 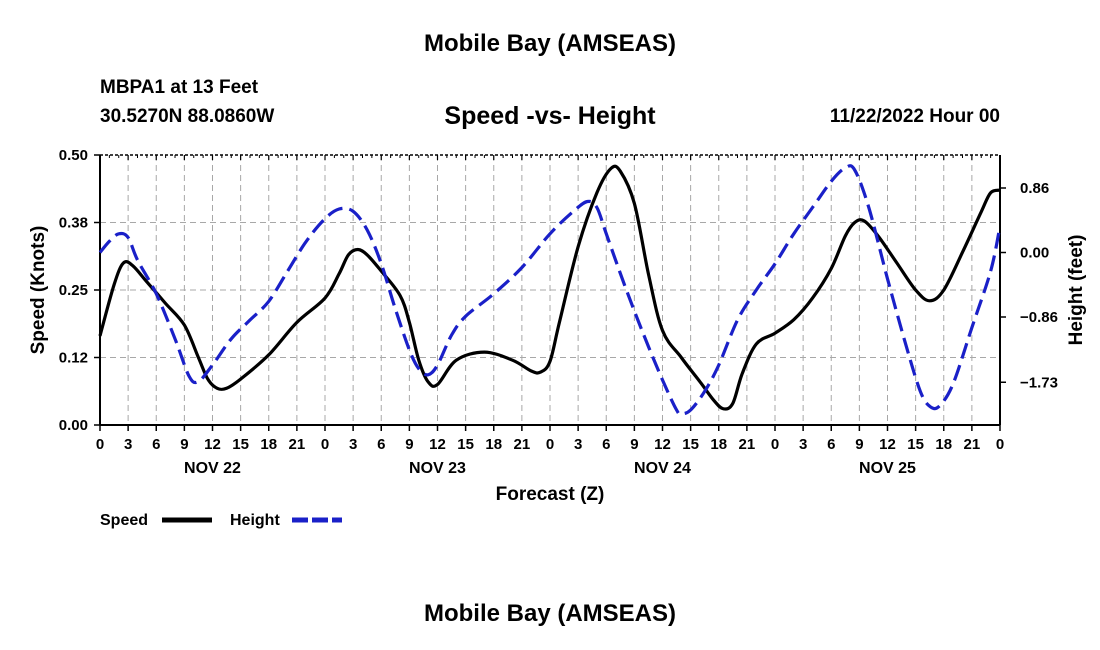 What do you see at coordinates (887, 468) in the screenshot?
I see `x-day-label: NOV 25` at bounding box center [887, 468].